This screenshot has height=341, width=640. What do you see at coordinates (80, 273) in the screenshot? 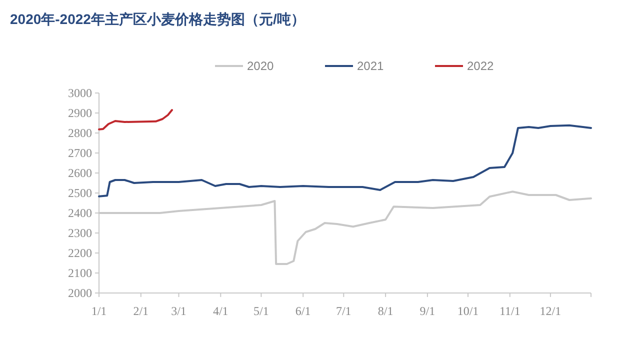
I see `y-tick-label: 2100` at bounding box center [80, 273].